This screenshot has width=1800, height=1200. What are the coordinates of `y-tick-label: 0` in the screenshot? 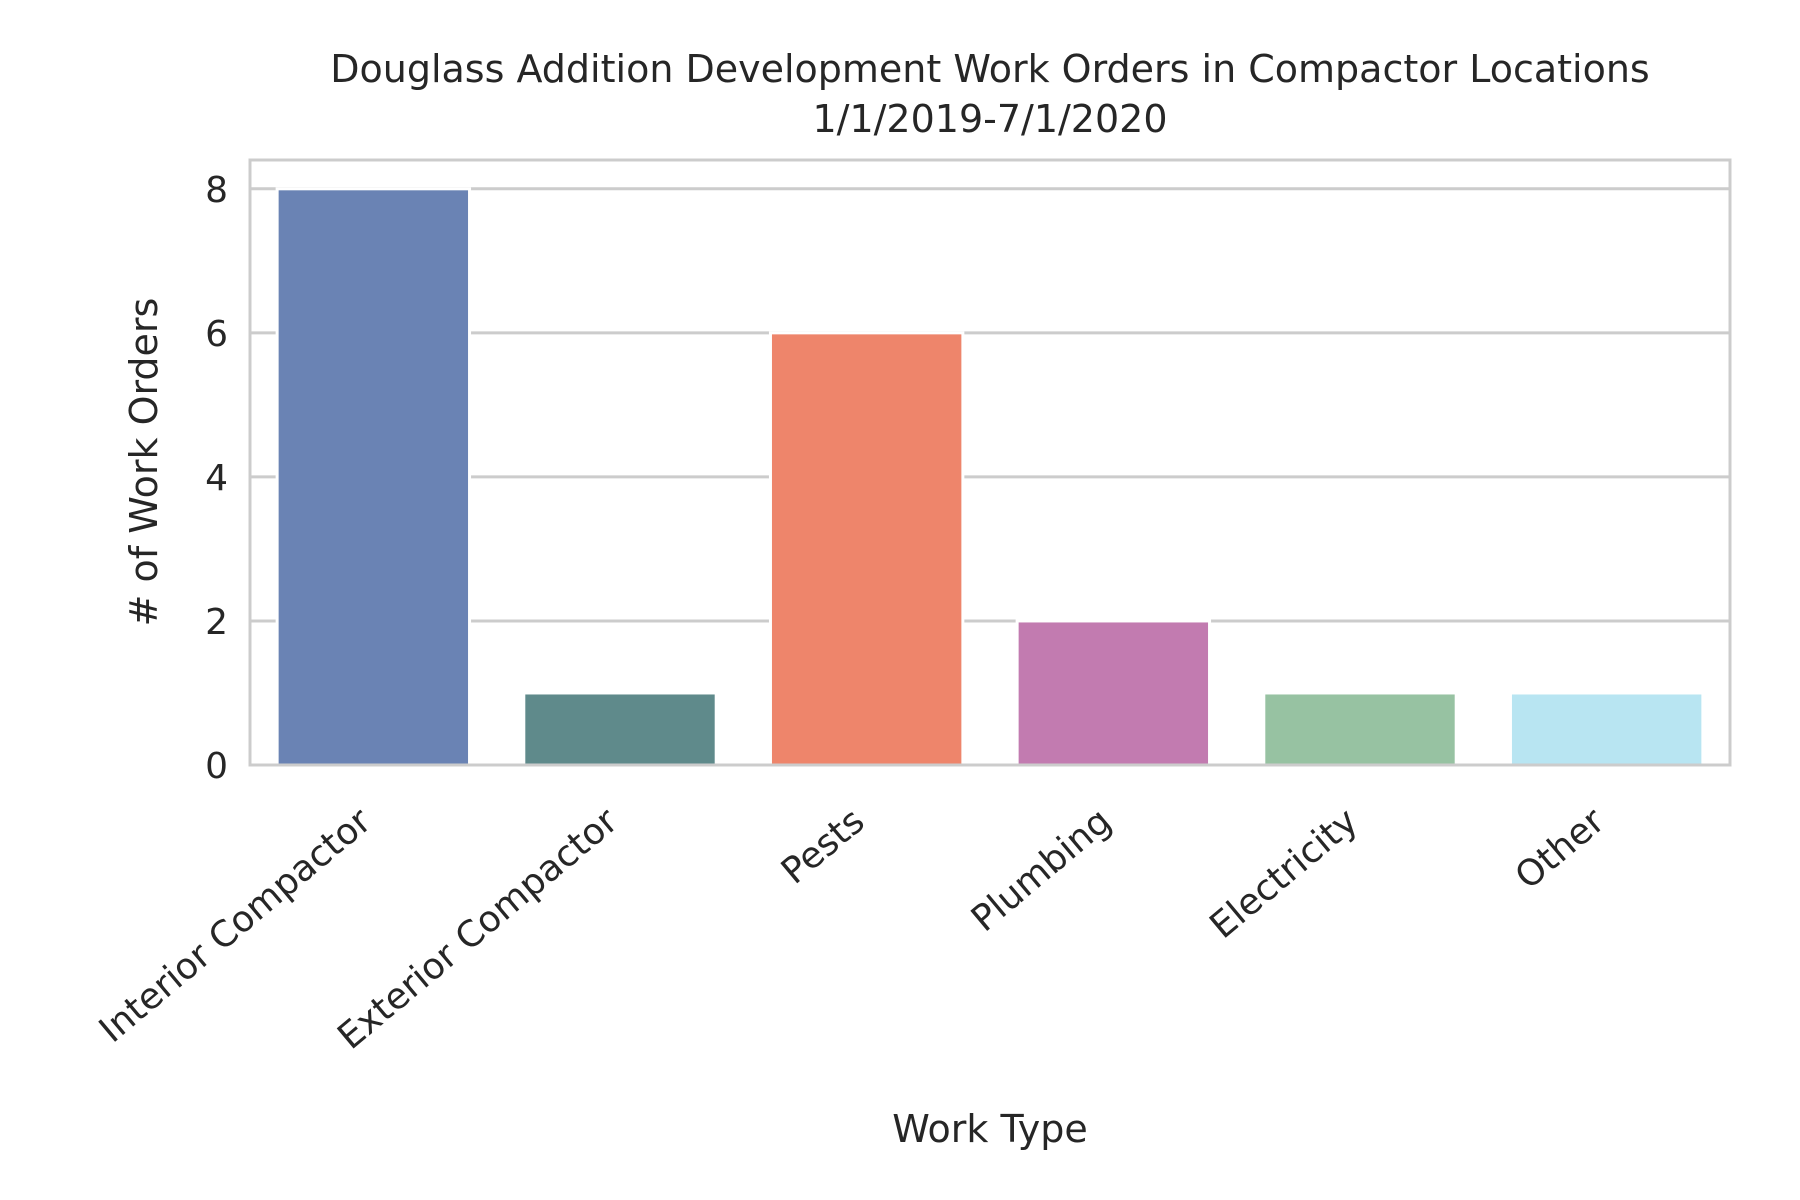 It's located at (216, 766).